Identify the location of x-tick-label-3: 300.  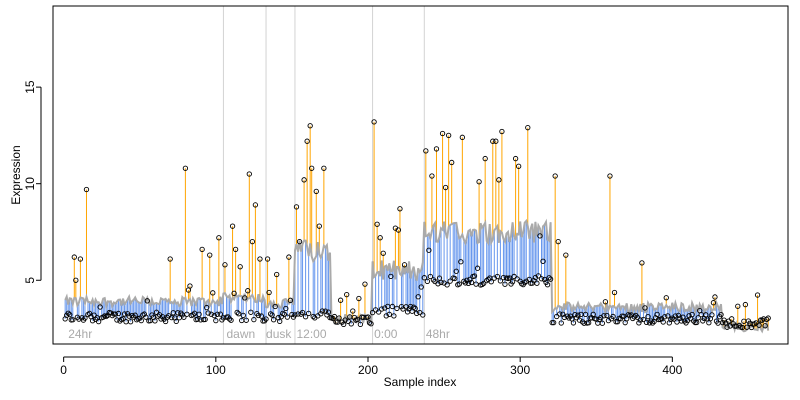
(520, 370).